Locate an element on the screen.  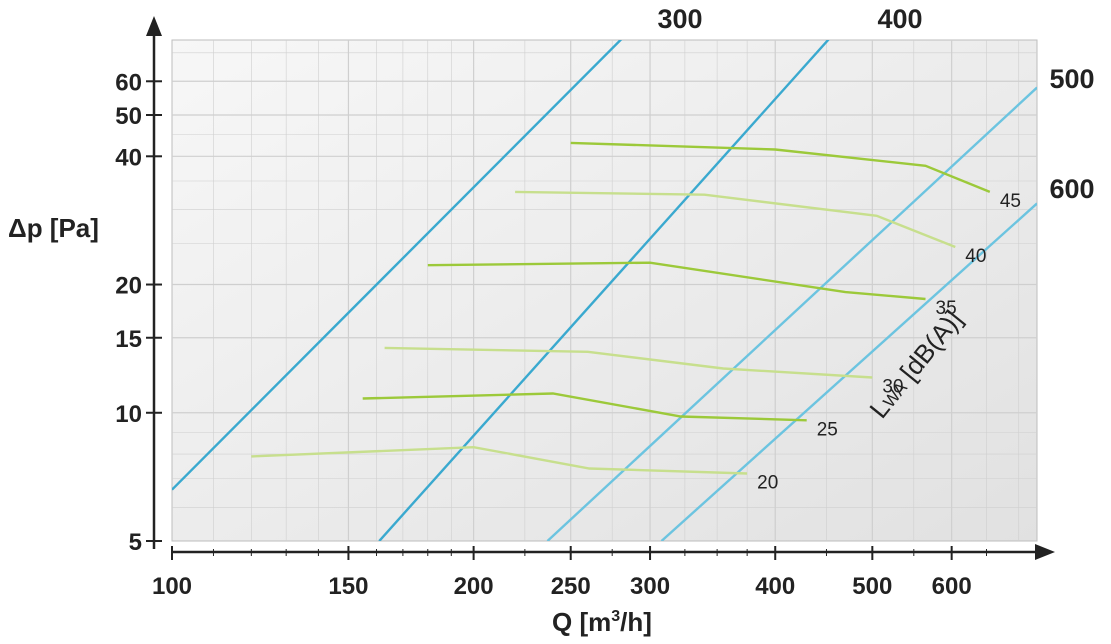
x-axis-arrow is located at coordinates (1045, 552).